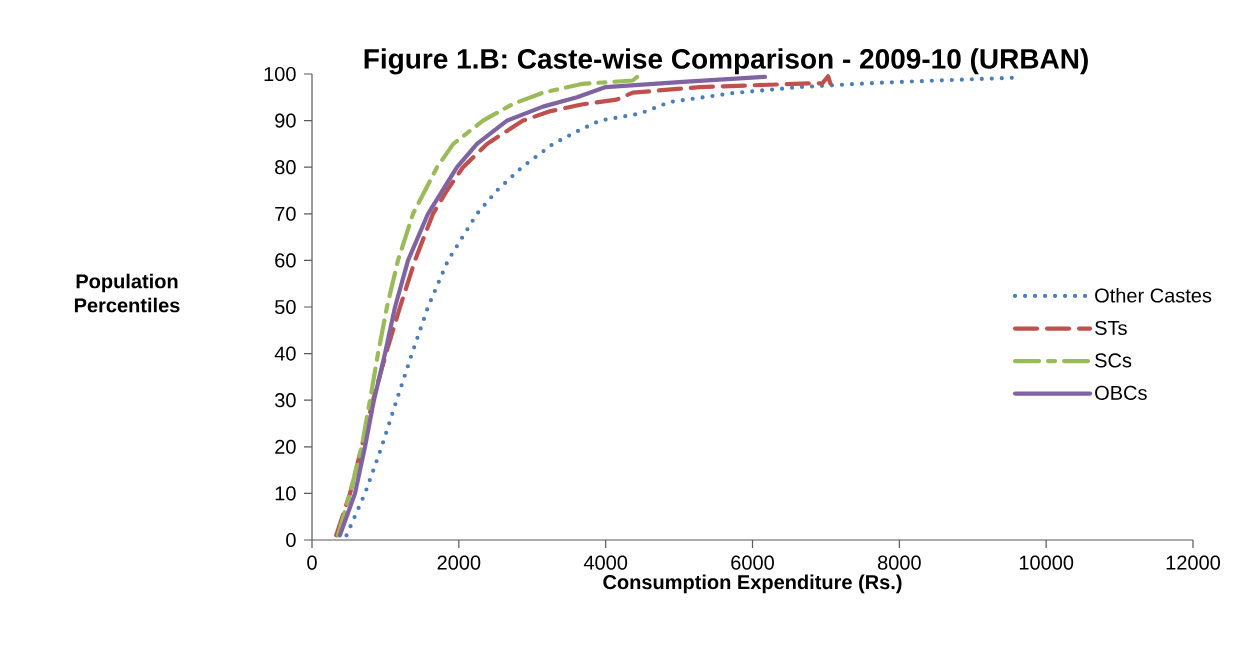 This screenshot has width=1247, height=662. Describe the element at coordinates (285, 400) in the screenshot. I see `y-tick-label: 30` at that location.